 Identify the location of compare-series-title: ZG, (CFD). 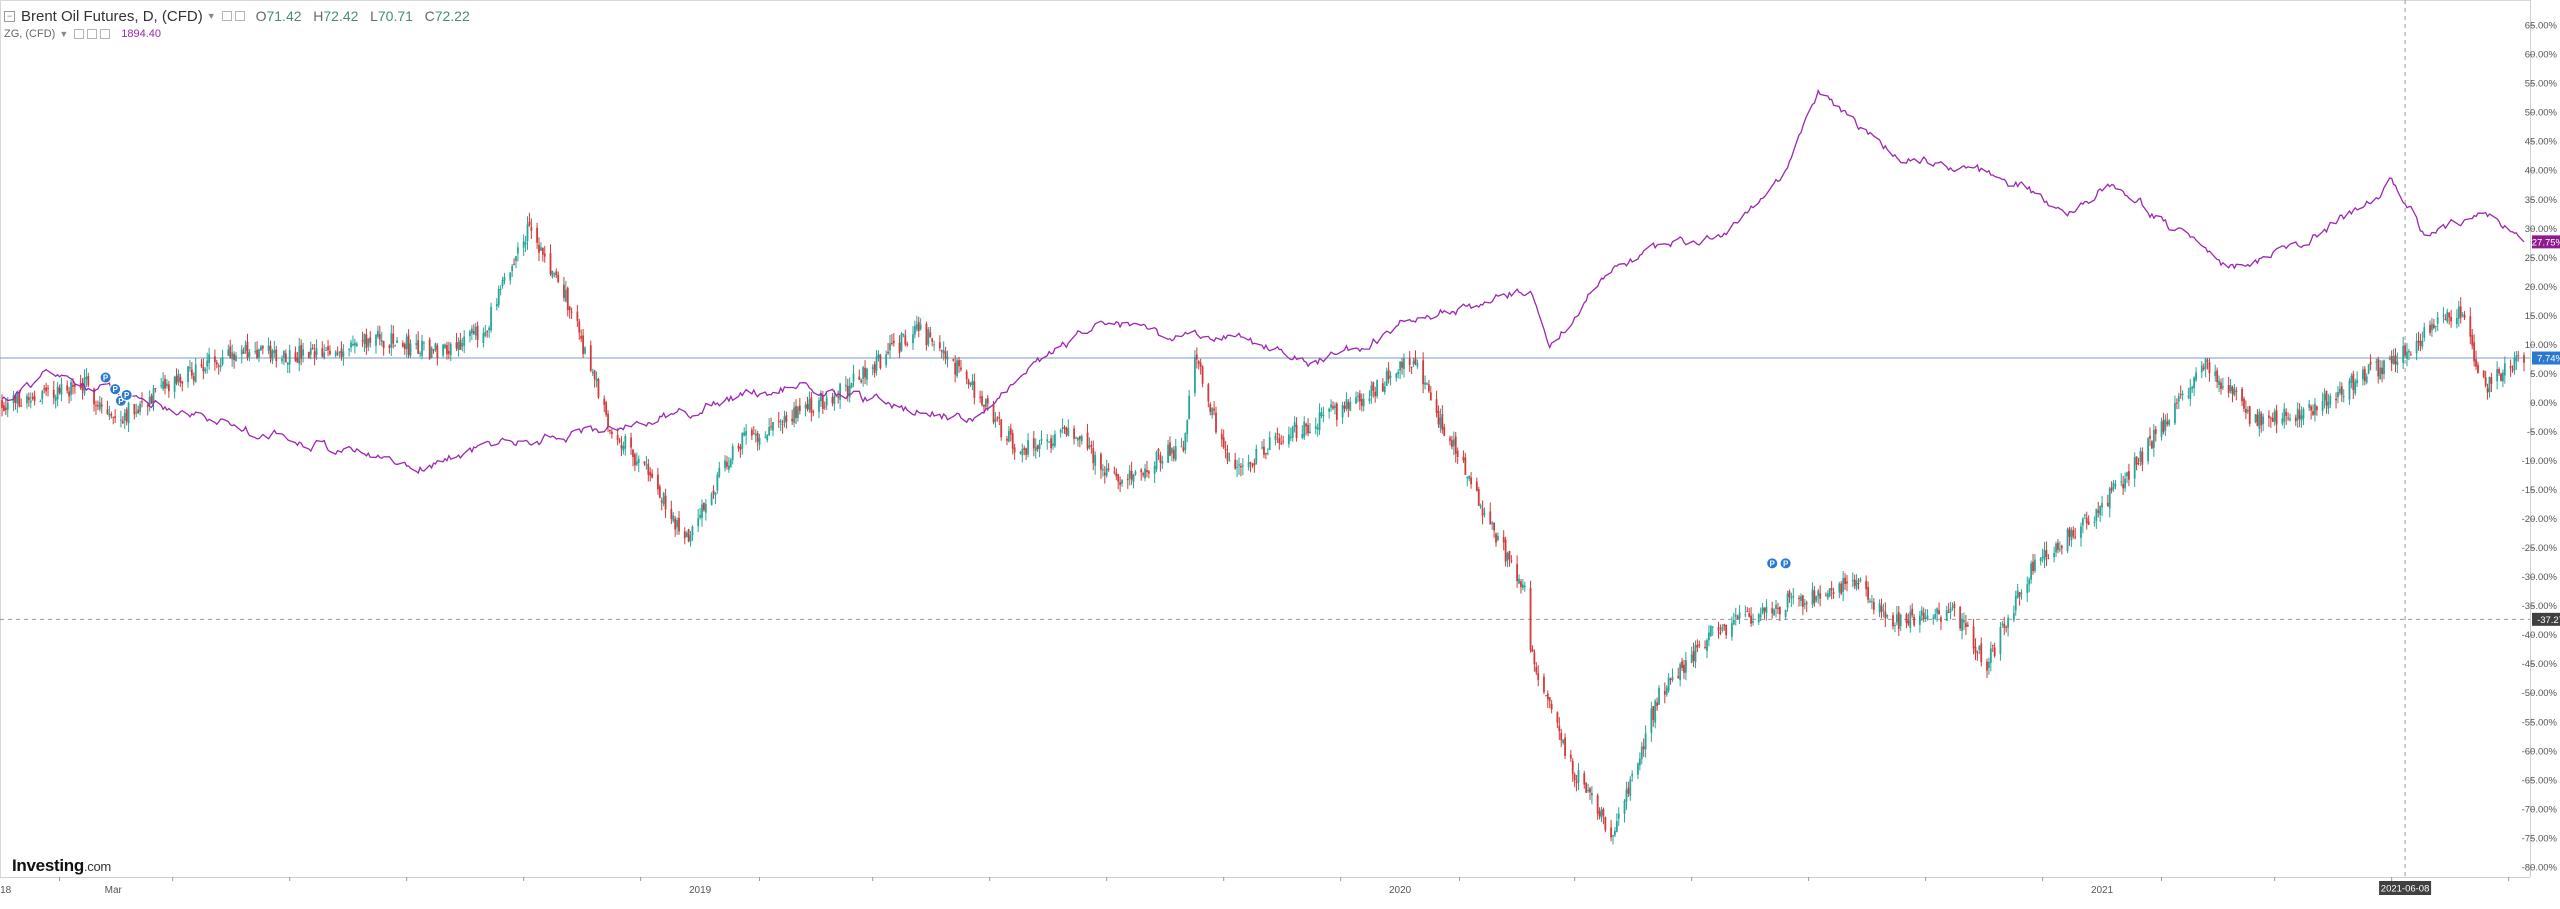
(30, 34).